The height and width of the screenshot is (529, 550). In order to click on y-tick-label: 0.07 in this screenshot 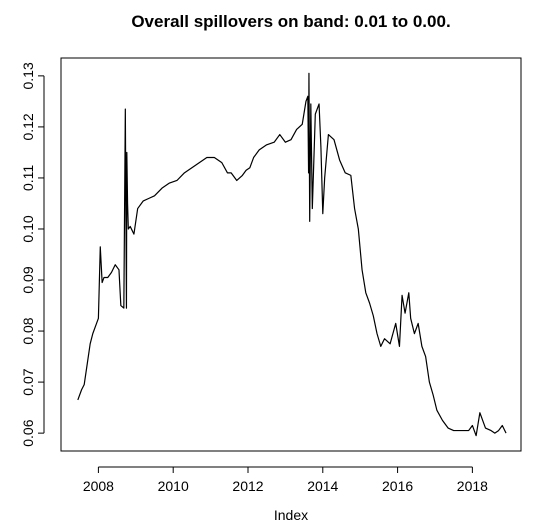, I will do `click(28, 381)`.